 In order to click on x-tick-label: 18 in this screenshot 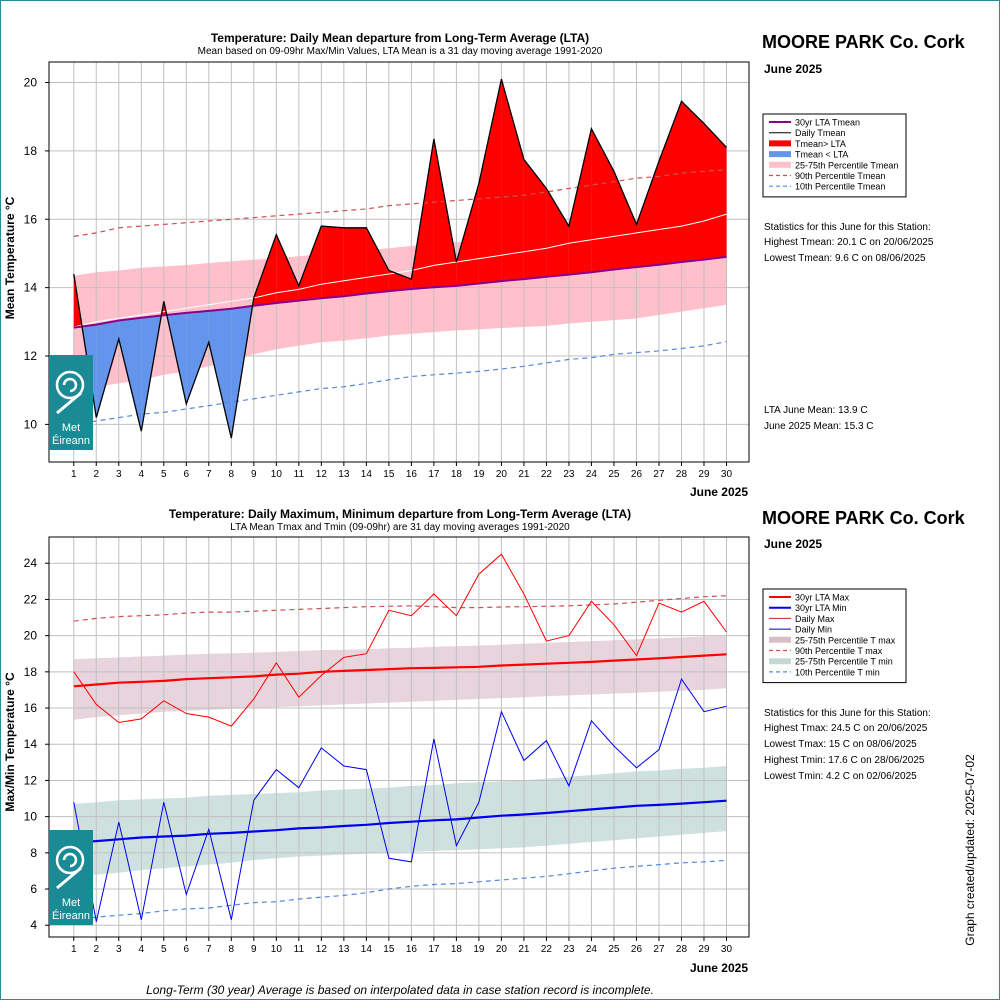, I will do `click(457, 474)`.